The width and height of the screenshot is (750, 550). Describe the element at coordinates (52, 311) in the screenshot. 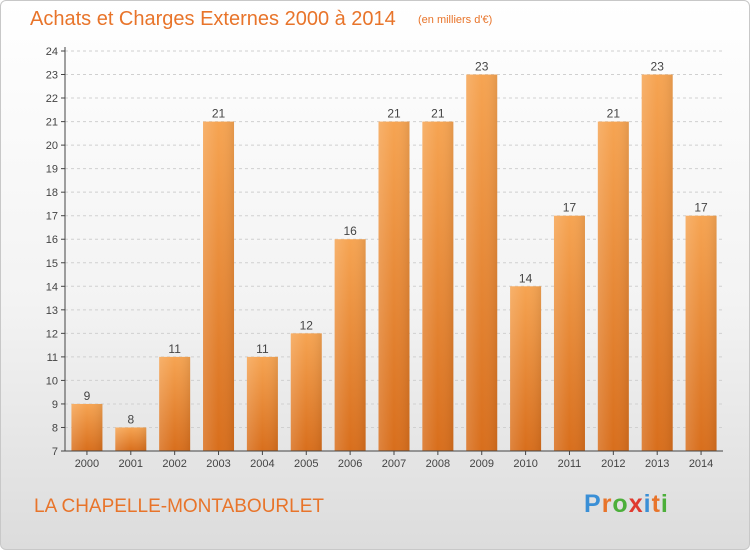

I see `y-tick-label: 13` at that location.